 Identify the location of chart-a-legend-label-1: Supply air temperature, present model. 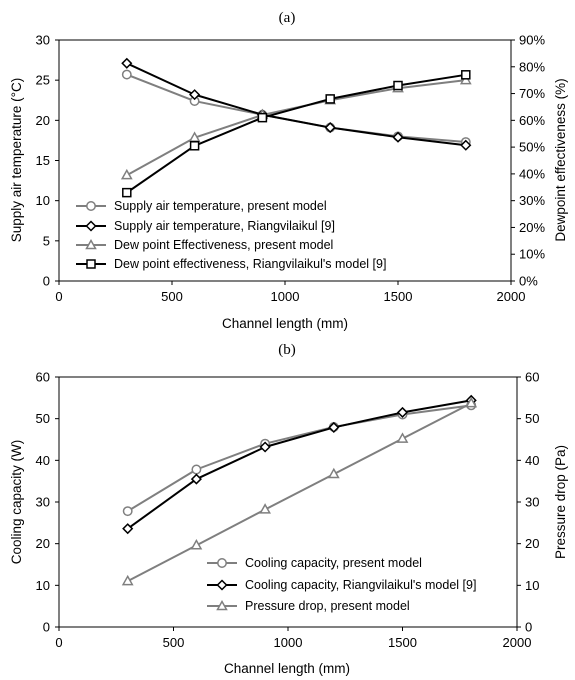
(220, 206).